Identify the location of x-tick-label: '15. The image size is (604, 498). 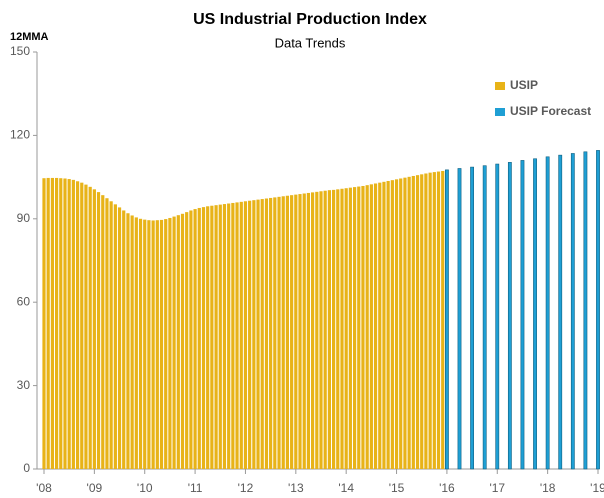
(397, 488).